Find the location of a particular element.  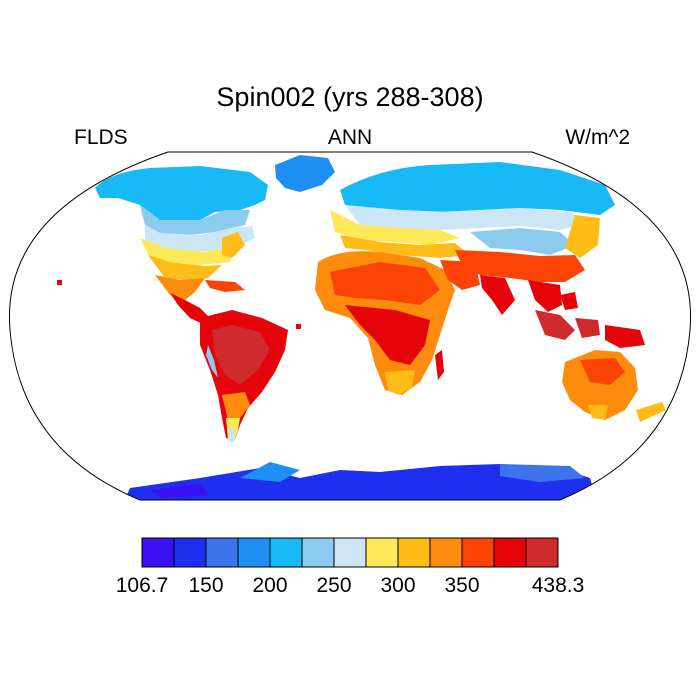

colorbar-label: 106.7 is located at coordinates (142, 585).